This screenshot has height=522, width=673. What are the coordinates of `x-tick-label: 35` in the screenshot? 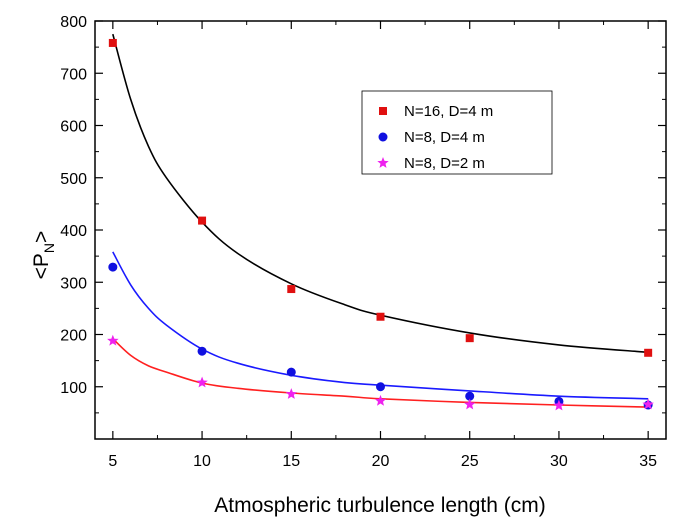 It's located at (648, 461).